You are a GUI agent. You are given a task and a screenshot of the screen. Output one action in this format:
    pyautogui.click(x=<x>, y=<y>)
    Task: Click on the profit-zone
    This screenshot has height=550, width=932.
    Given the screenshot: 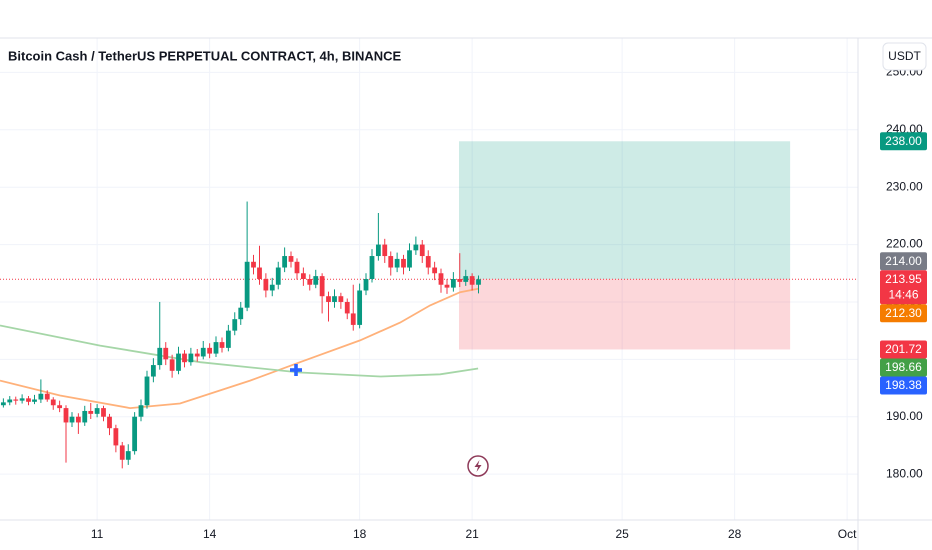 What is the action you would take?
    pyautogui.click(x=625, y=210)
    